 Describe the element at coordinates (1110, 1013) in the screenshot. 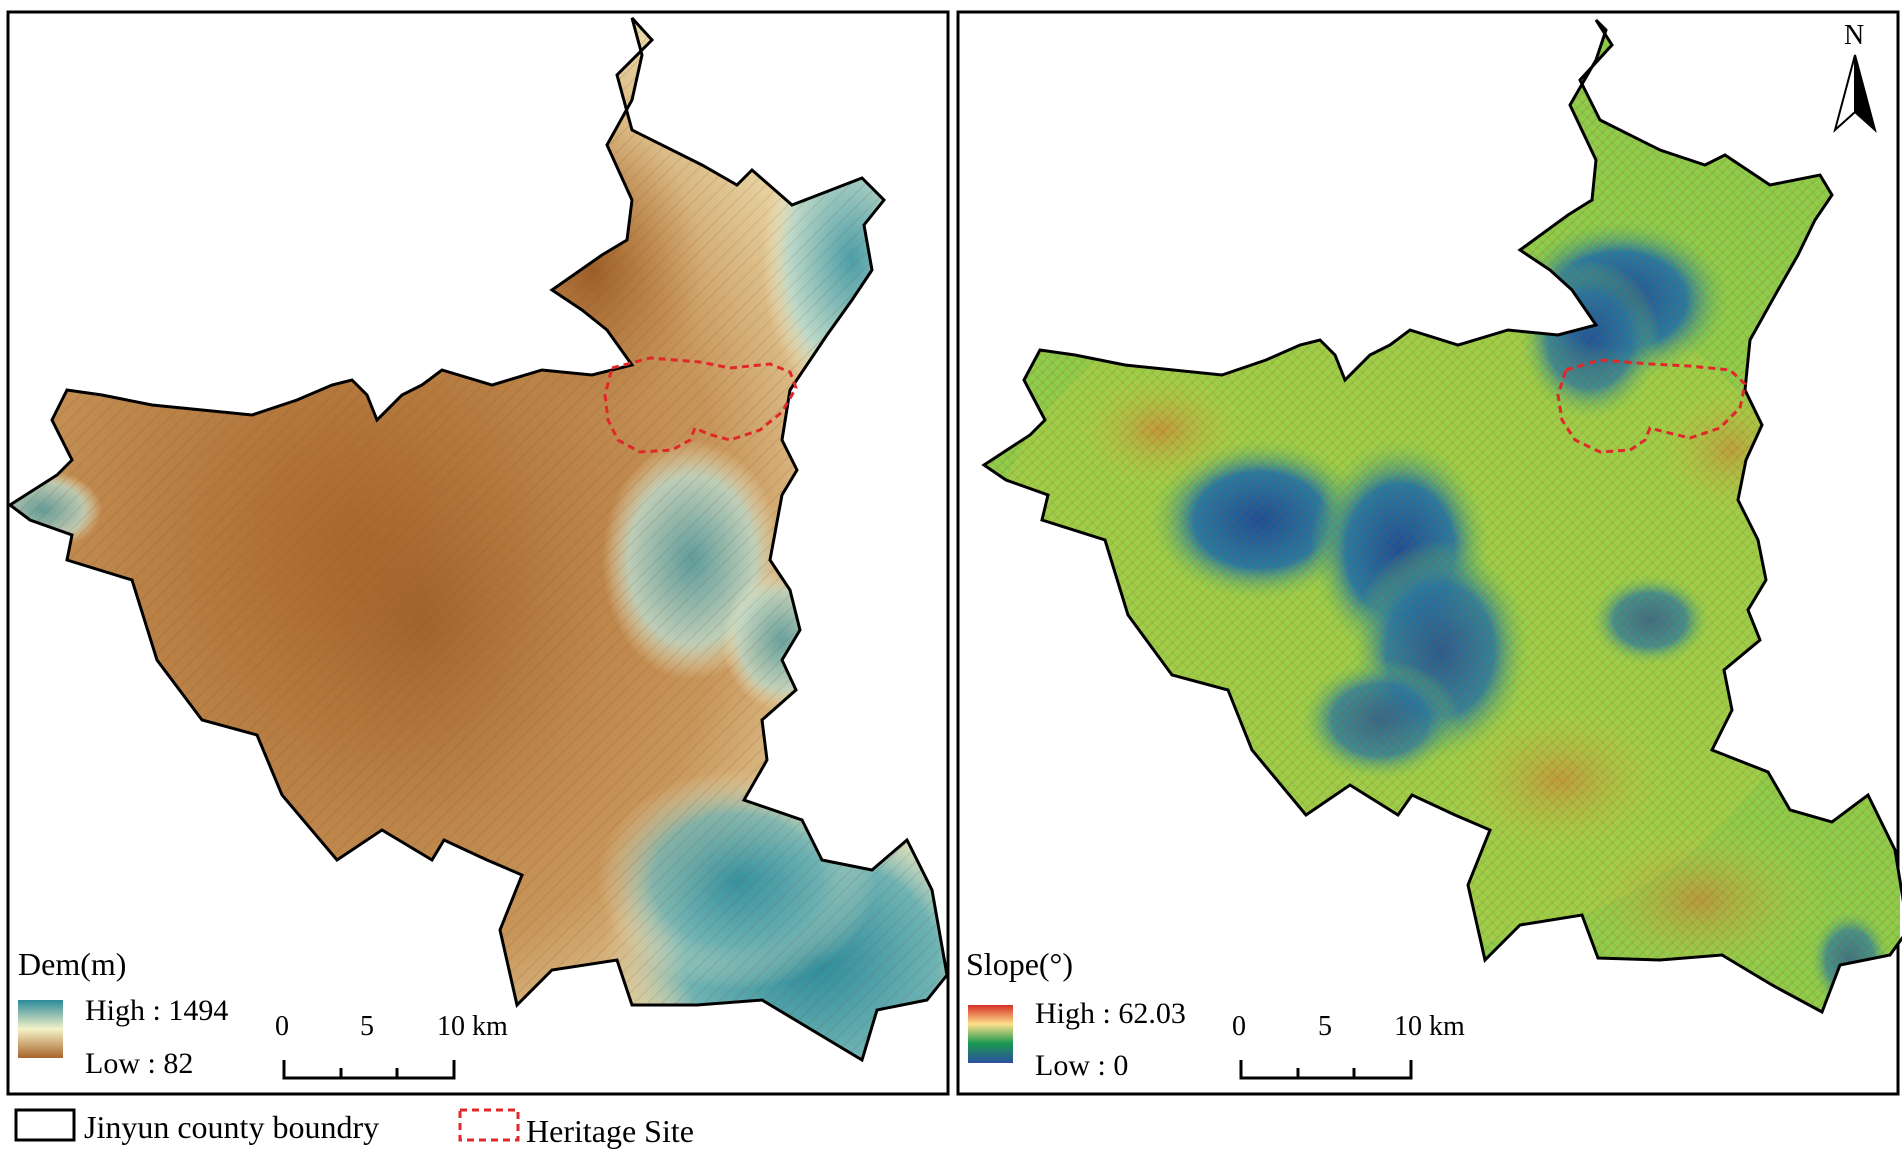

I see `slope-high-label: High : 62.03` at that location.